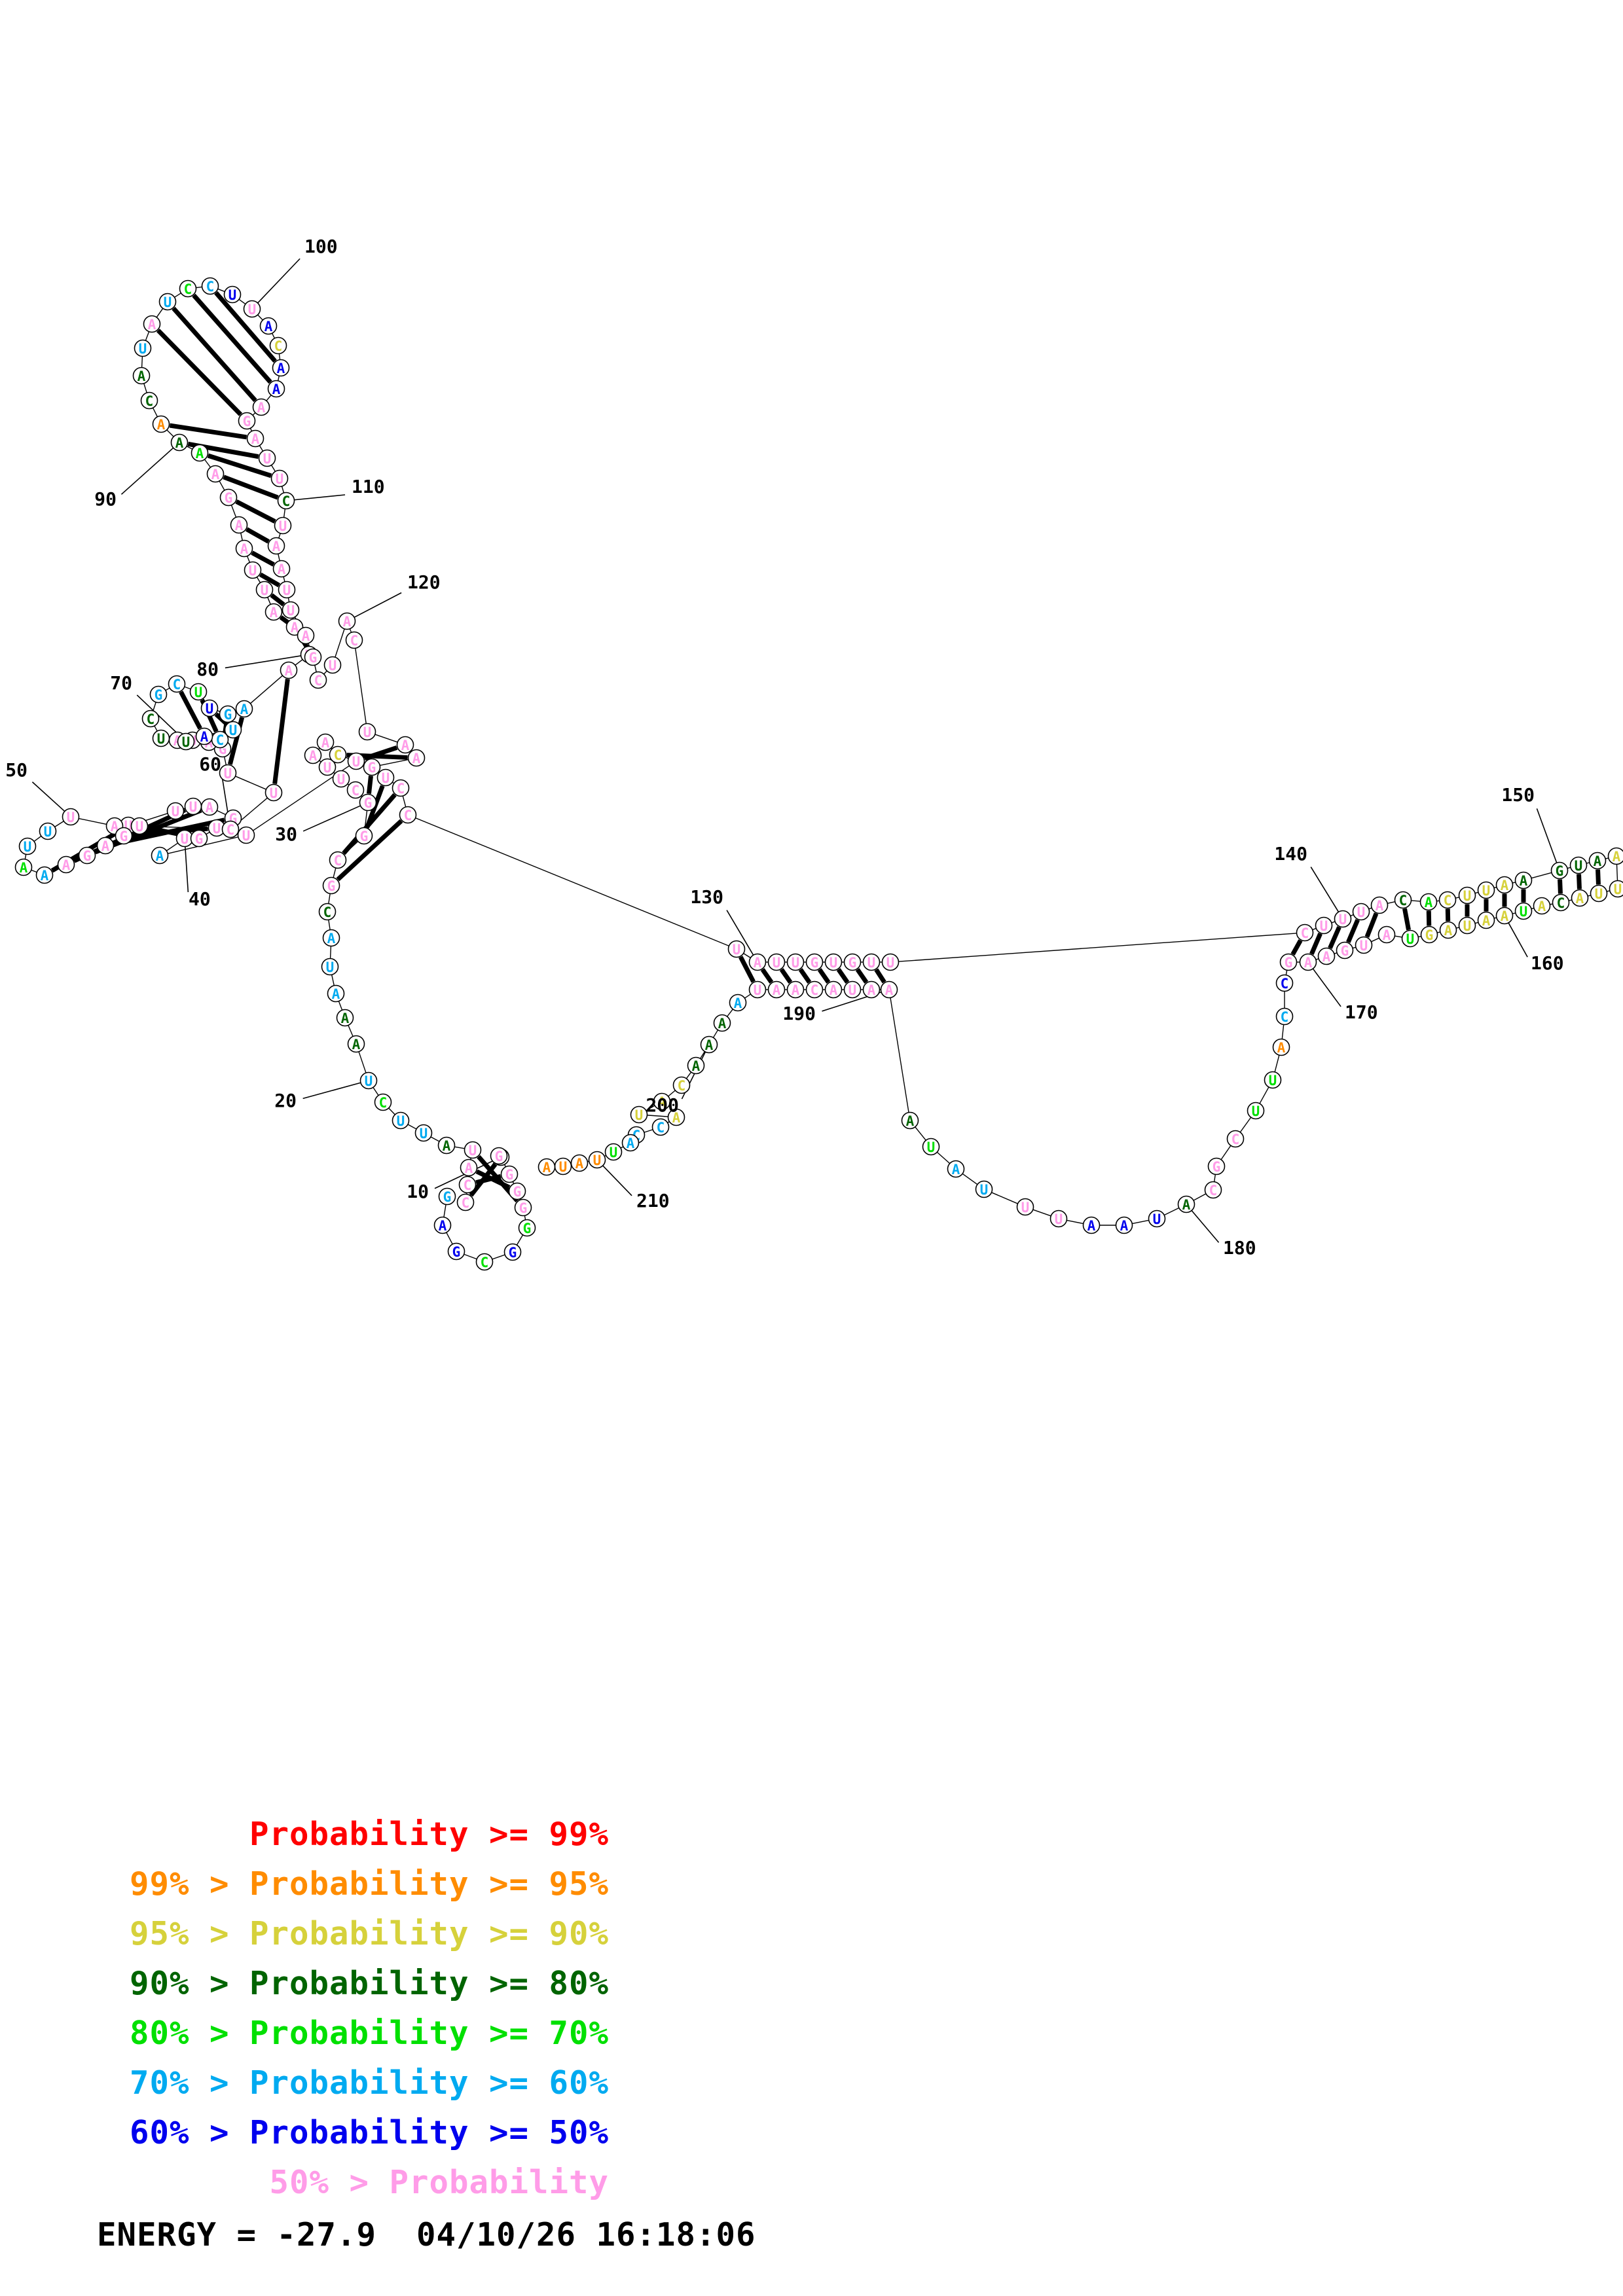 This screenshot has width=1623, height=2296. I want to click on legend-row-80: 90% > Probability >= 80%, so click(369, 1983).